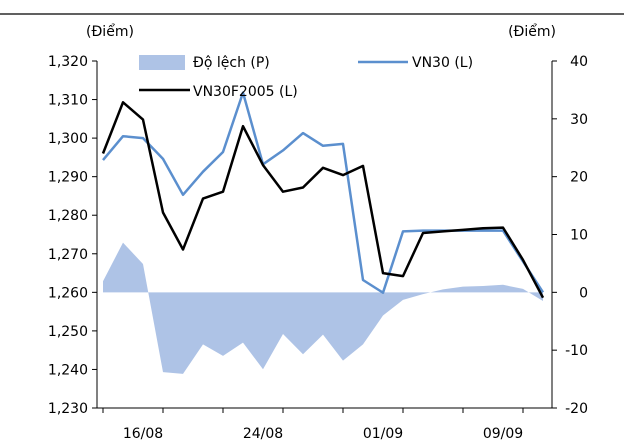 The width and height of the screenshot is (624, 446). I want to click on right-tick-label: 30, so click(579, 120).